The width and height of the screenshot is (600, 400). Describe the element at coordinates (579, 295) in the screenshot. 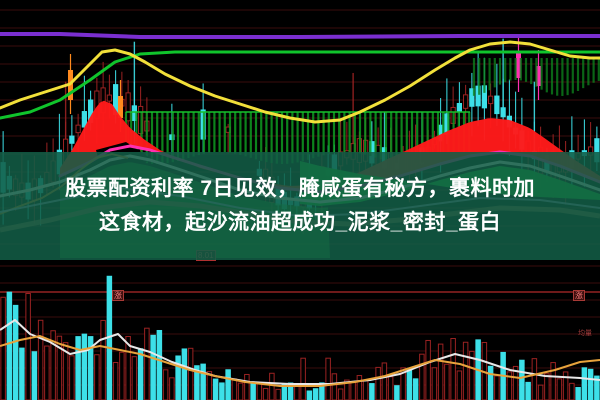

I see `volume-marker-right-label: 涨` at that location.